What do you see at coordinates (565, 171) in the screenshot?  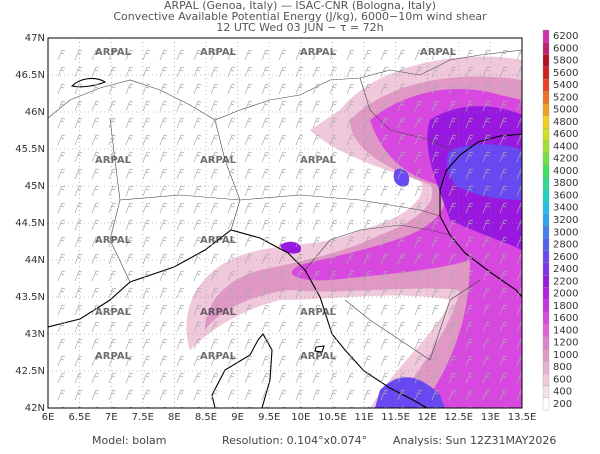 I see `colorbar-label: 4000` at bounding box center [565, 171].